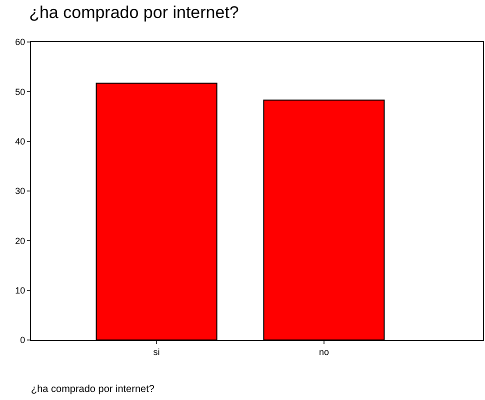 The image size is (485, 400). Describe the element at coordinates (20, 91) in the screenshot. I see `y-tick-label: 50` at that location.